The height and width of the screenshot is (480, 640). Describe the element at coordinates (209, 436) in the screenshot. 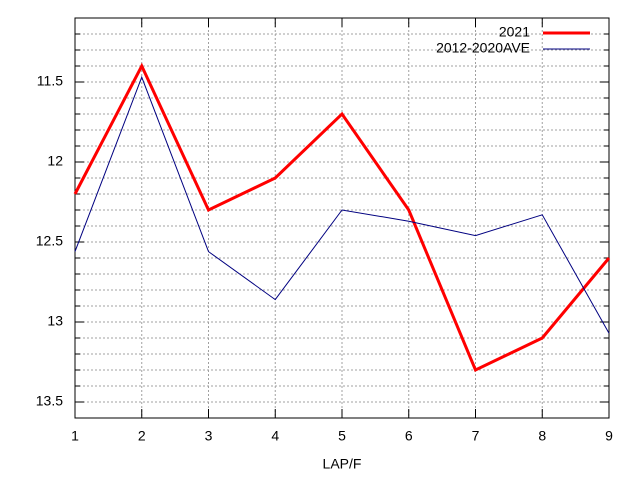

I see `x-tick-label: 3` at that location.